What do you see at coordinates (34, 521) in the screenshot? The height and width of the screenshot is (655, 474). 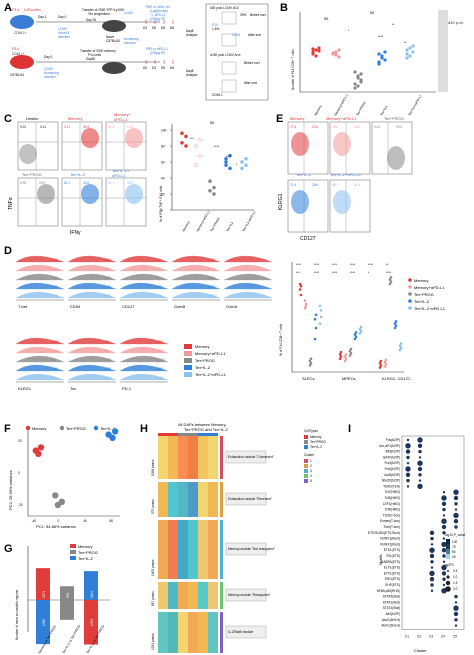 I see `f-xtick: -40` at bounding box center [34, 521].